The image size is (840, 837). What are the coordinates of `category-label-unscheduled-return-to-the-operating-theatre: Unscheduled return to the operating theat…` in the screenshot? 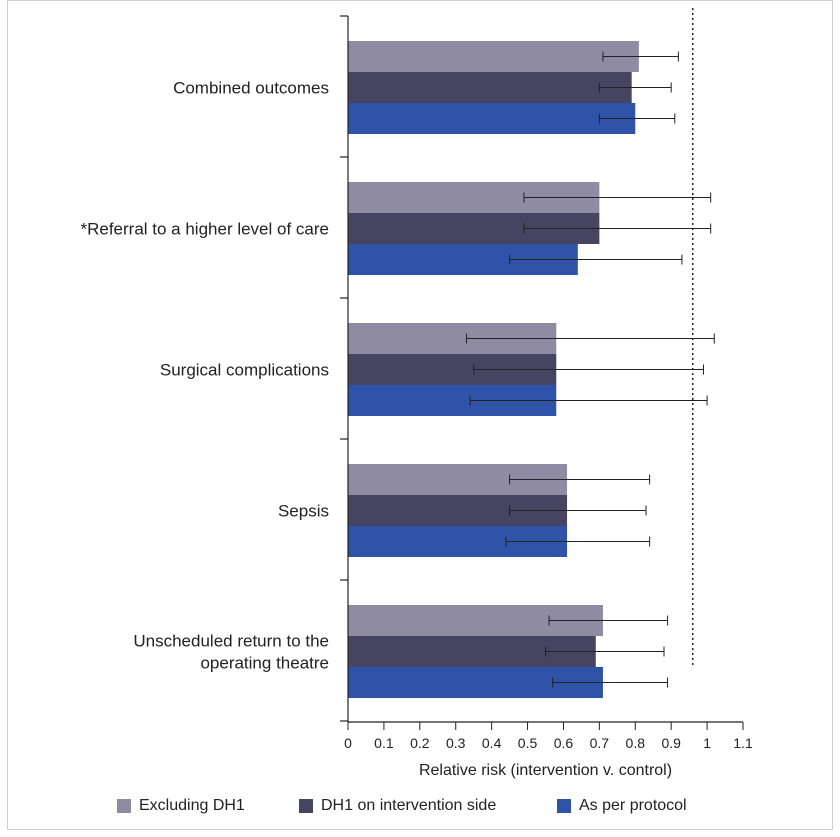 It's located at (231, 652).